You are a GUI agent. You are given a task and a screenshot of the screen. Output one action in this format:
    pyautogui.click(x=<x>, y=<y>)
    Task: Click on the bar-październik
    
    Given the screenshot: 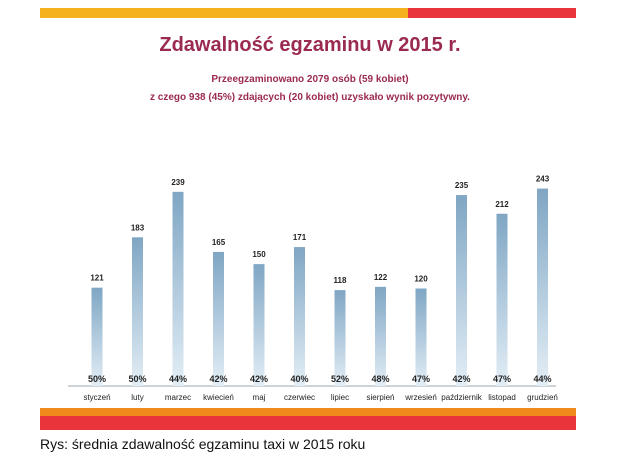 What is the action you would take?
    pyautogui.click(x=461, y=290)
    